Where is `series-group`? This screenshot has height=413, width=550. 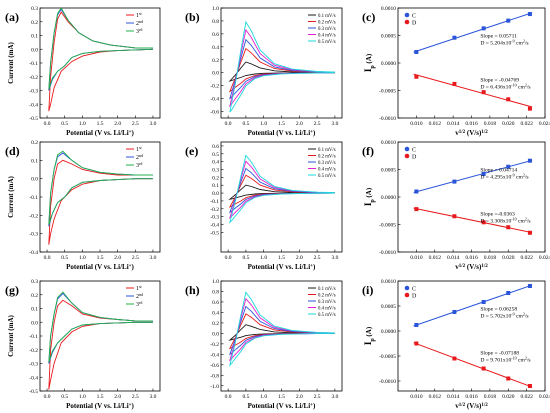 series-group is located at coordinates (281, 66).